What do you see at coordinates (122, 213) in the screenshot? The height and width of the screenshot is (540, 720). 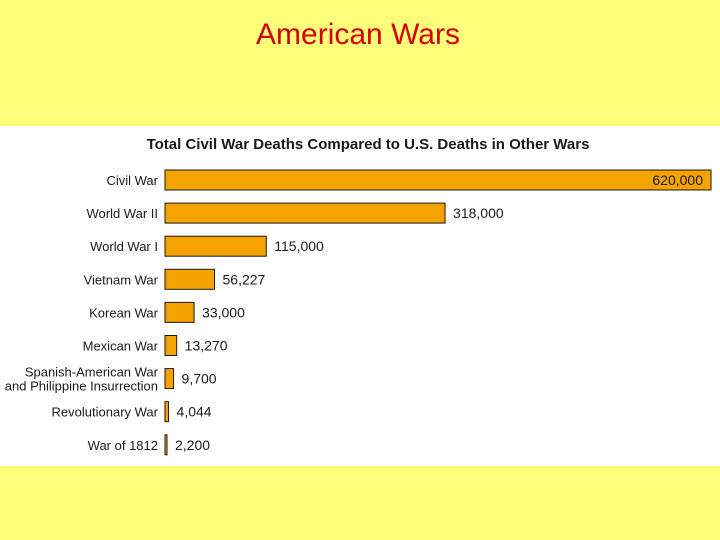 I see `category-label-world-war-ii: World War II` at bounding box center [122, 213].